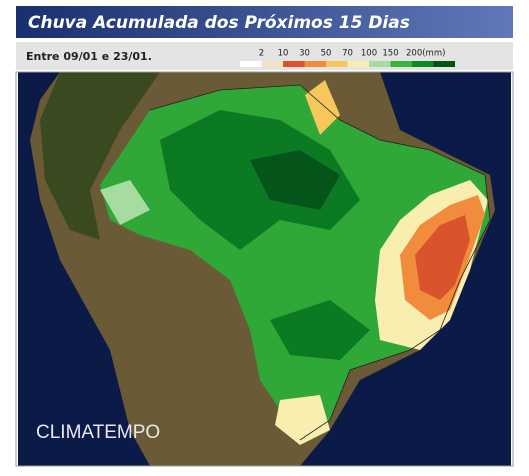 This screenshot has height=476, width=529. I want to click on legend-label: 10, so click(283, 54).